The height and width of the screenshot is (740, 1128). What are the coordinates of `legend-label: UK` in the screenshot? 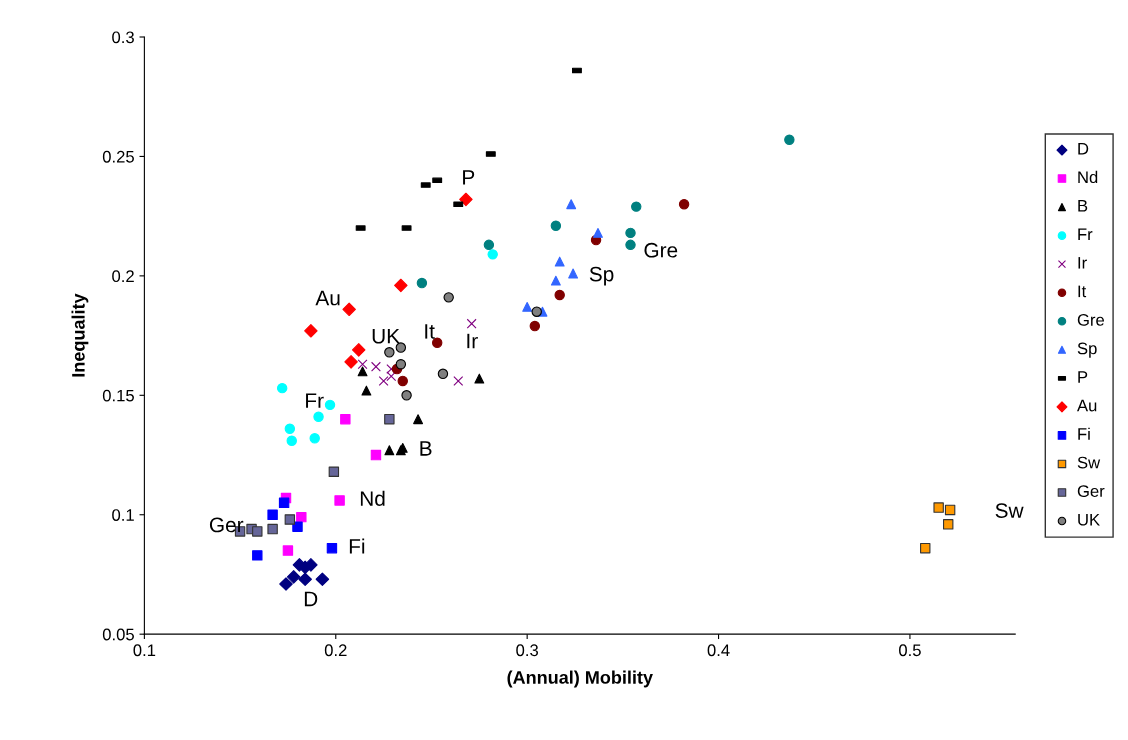 It's located at (1089, 519).